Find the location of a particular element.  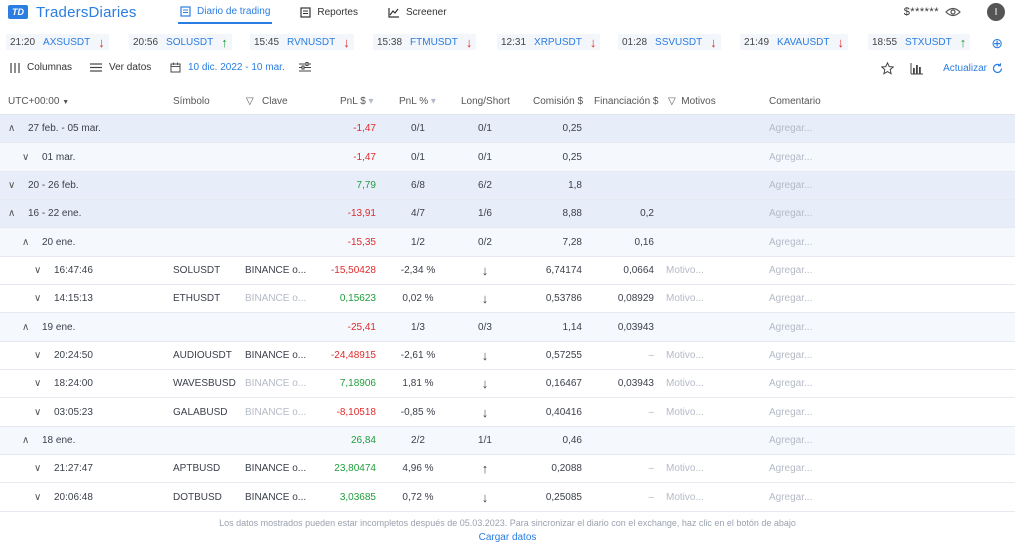

ticker-item: 21:49 KAVAUSDT ↓ is located at coordinates (794, 42).